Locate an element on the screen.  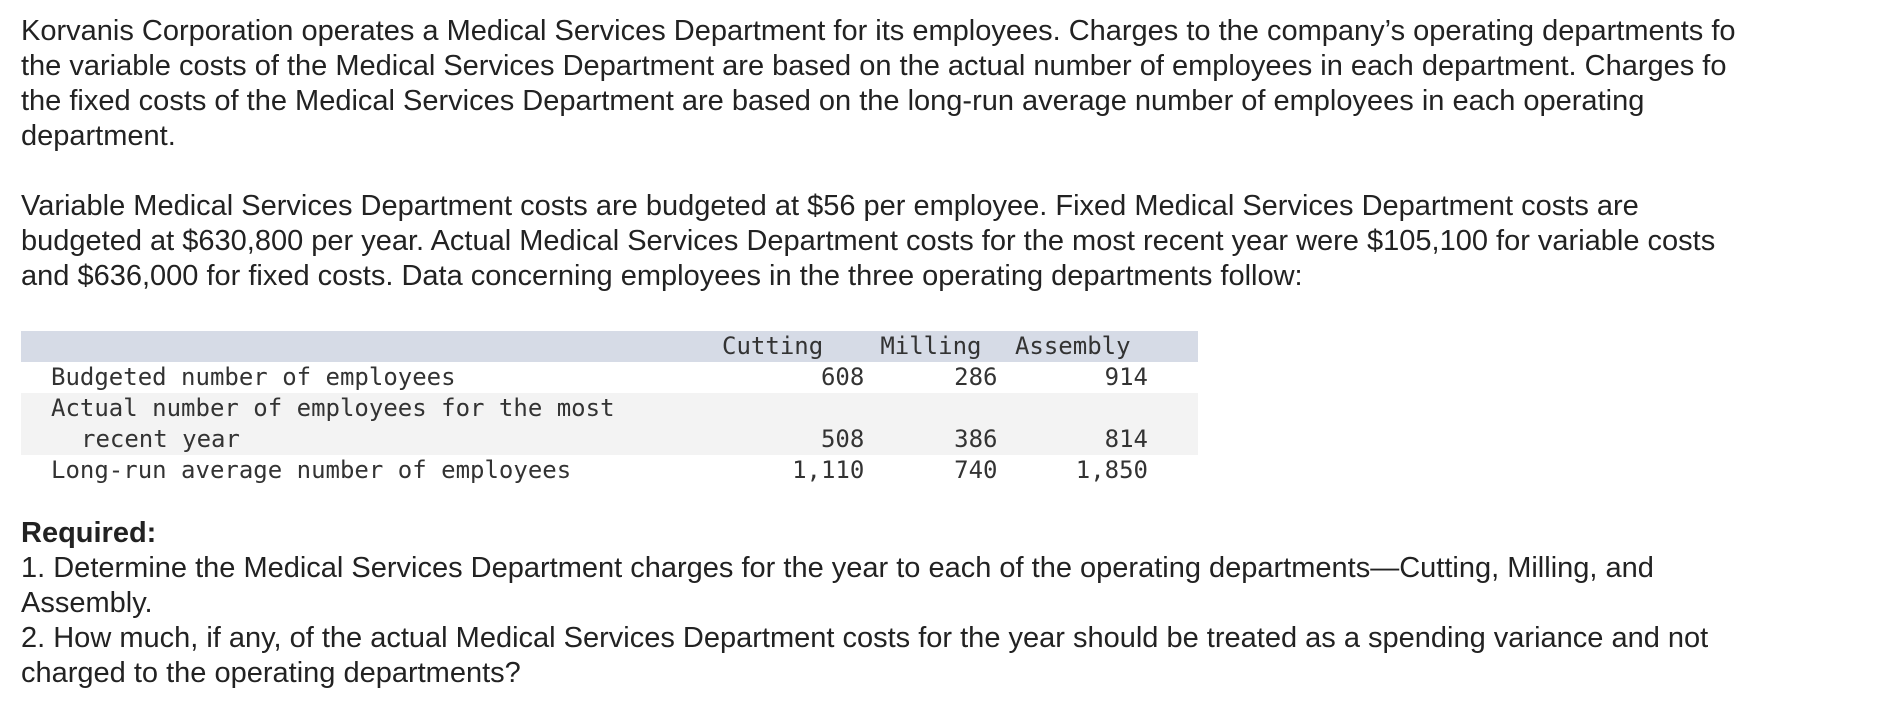
header-blank-cell is located at coordinates (323, 346).